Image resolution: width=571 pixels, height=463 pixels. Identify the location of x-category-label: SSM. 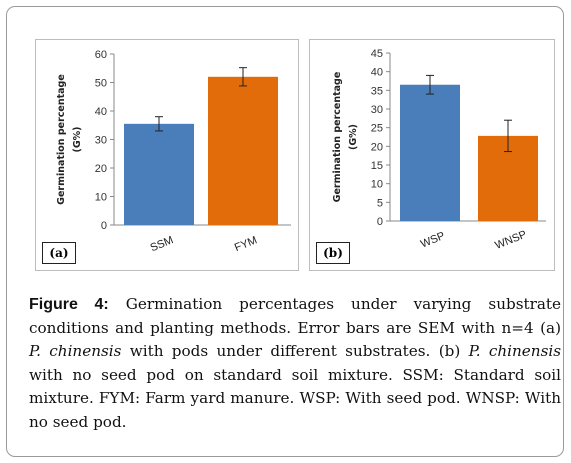
(162, 244).